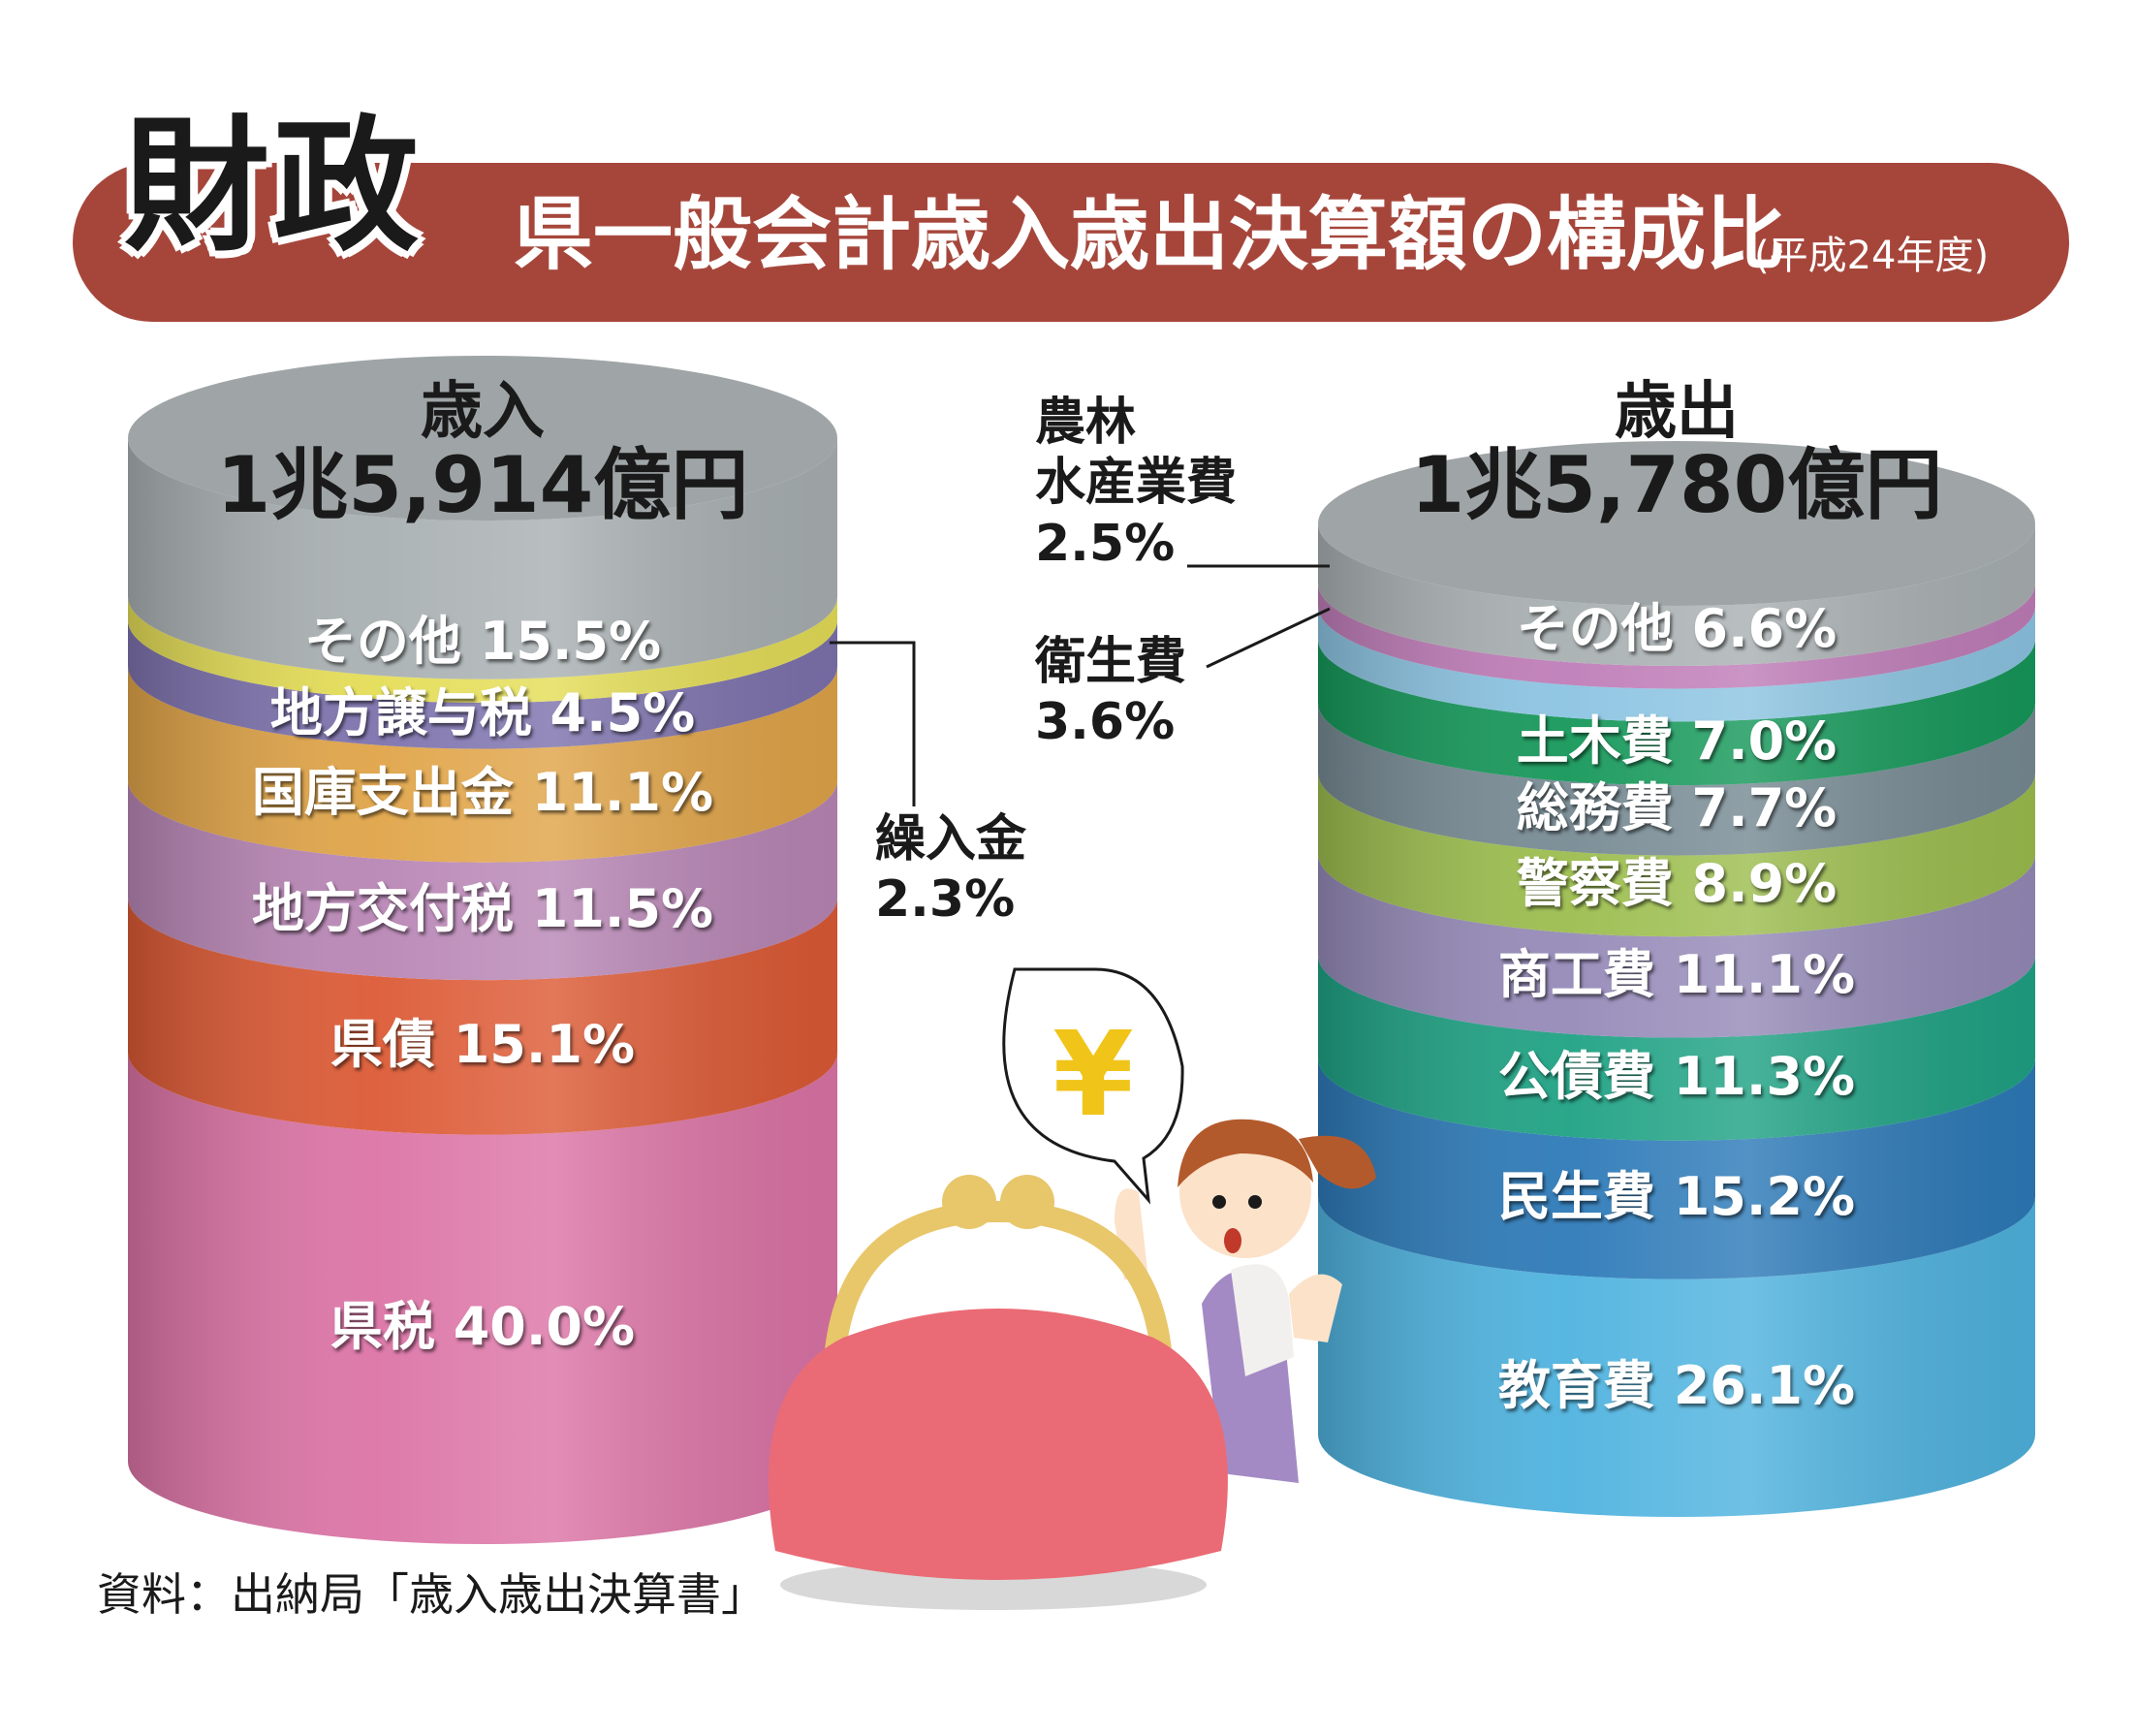 The image size is (2136, 1736). Describe the element at coordinates (1676, 1385) in the screenshot. I see `expenditure-segment-label-9: 教育費 26.1%` at that location.